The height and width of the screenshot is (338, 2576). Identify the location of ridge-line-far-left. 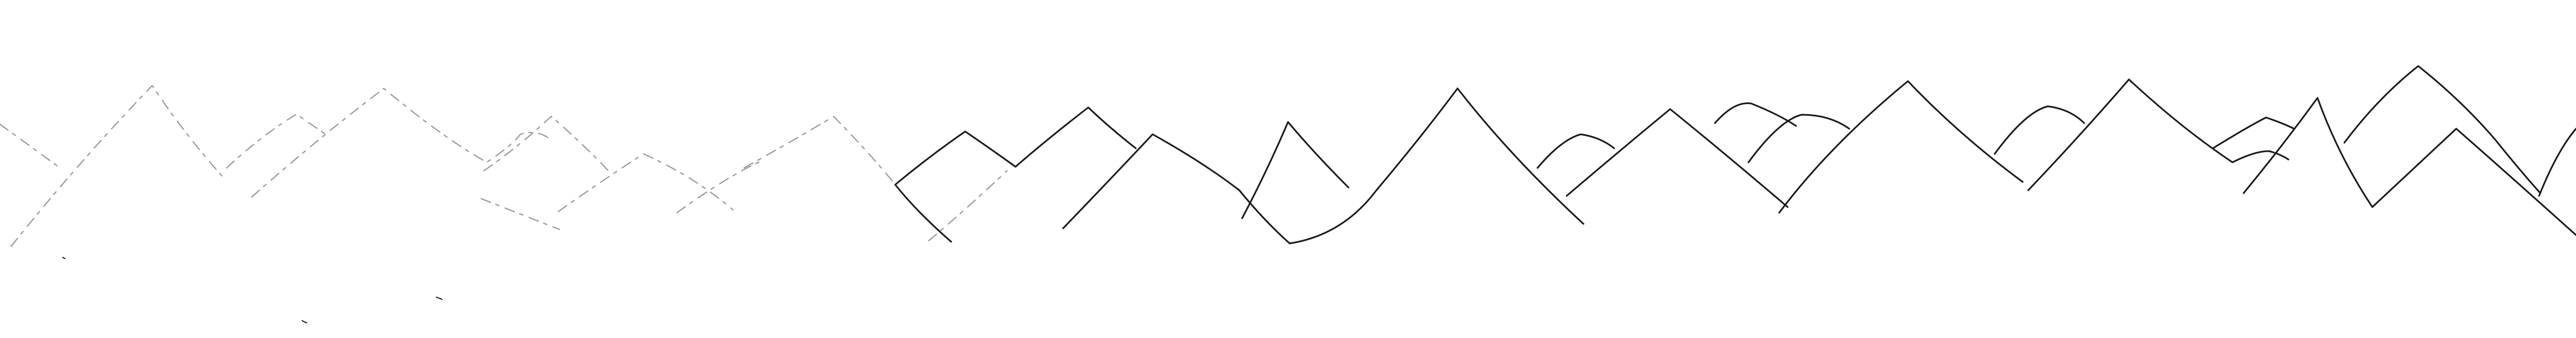
(31, 146).